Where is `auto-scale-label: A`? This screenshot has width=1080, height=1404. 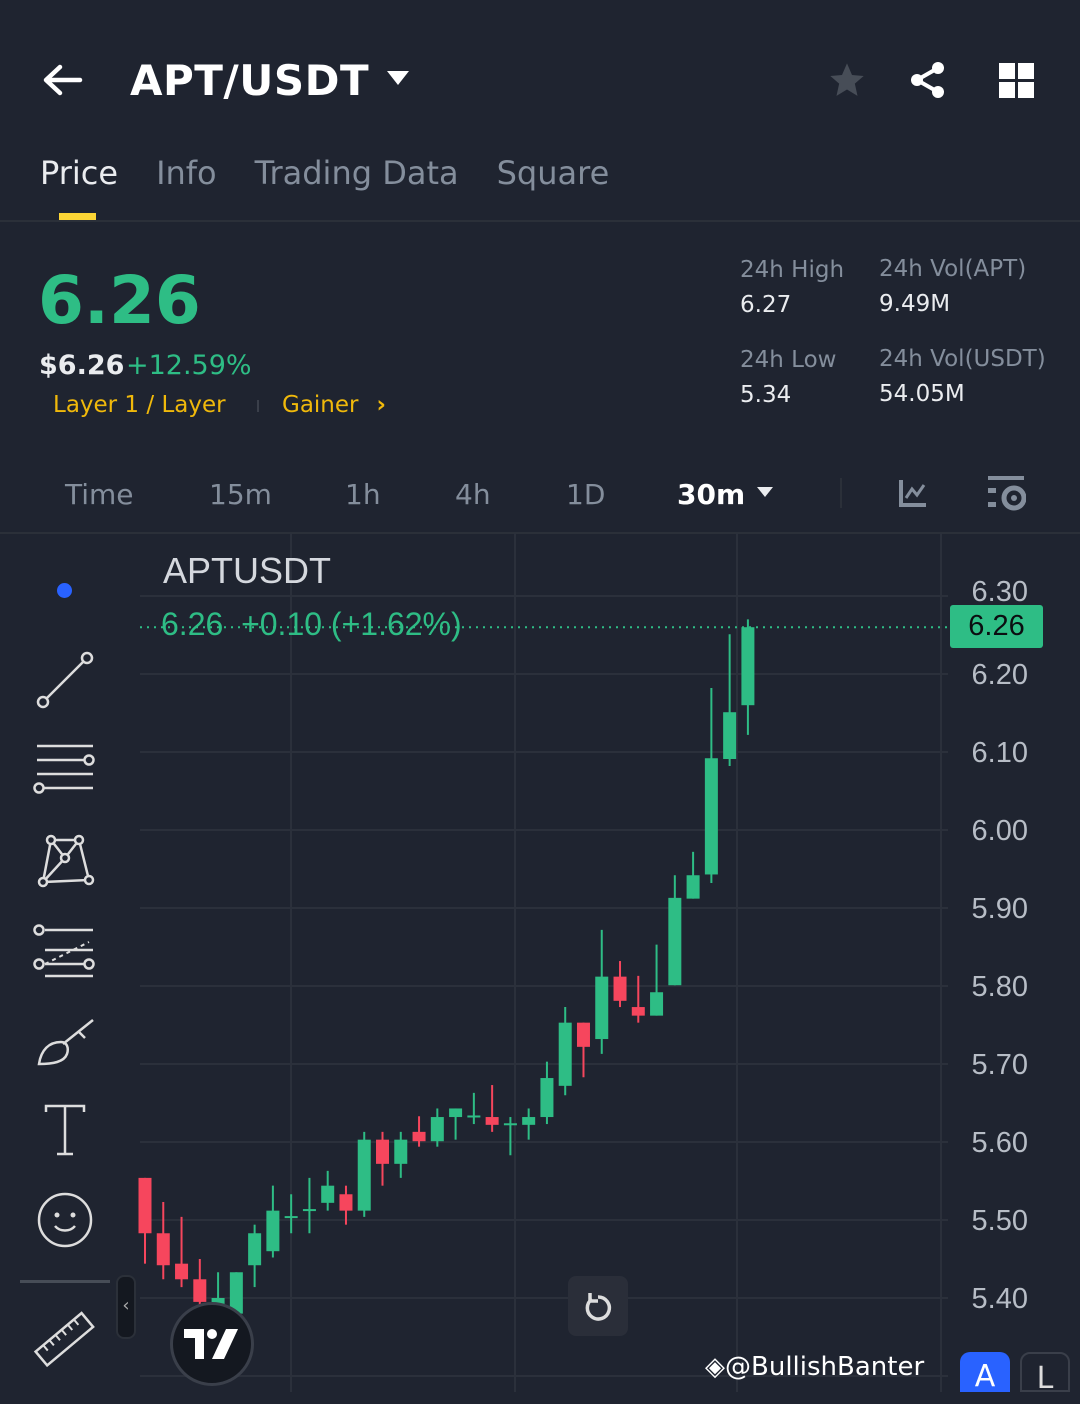
auto-scale-label: A is located at coordinates (985, 1376).